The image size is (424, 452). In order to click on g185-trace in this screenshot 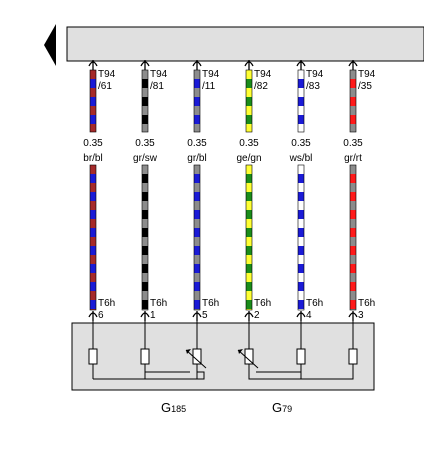, I will do `click(149, 372)`.